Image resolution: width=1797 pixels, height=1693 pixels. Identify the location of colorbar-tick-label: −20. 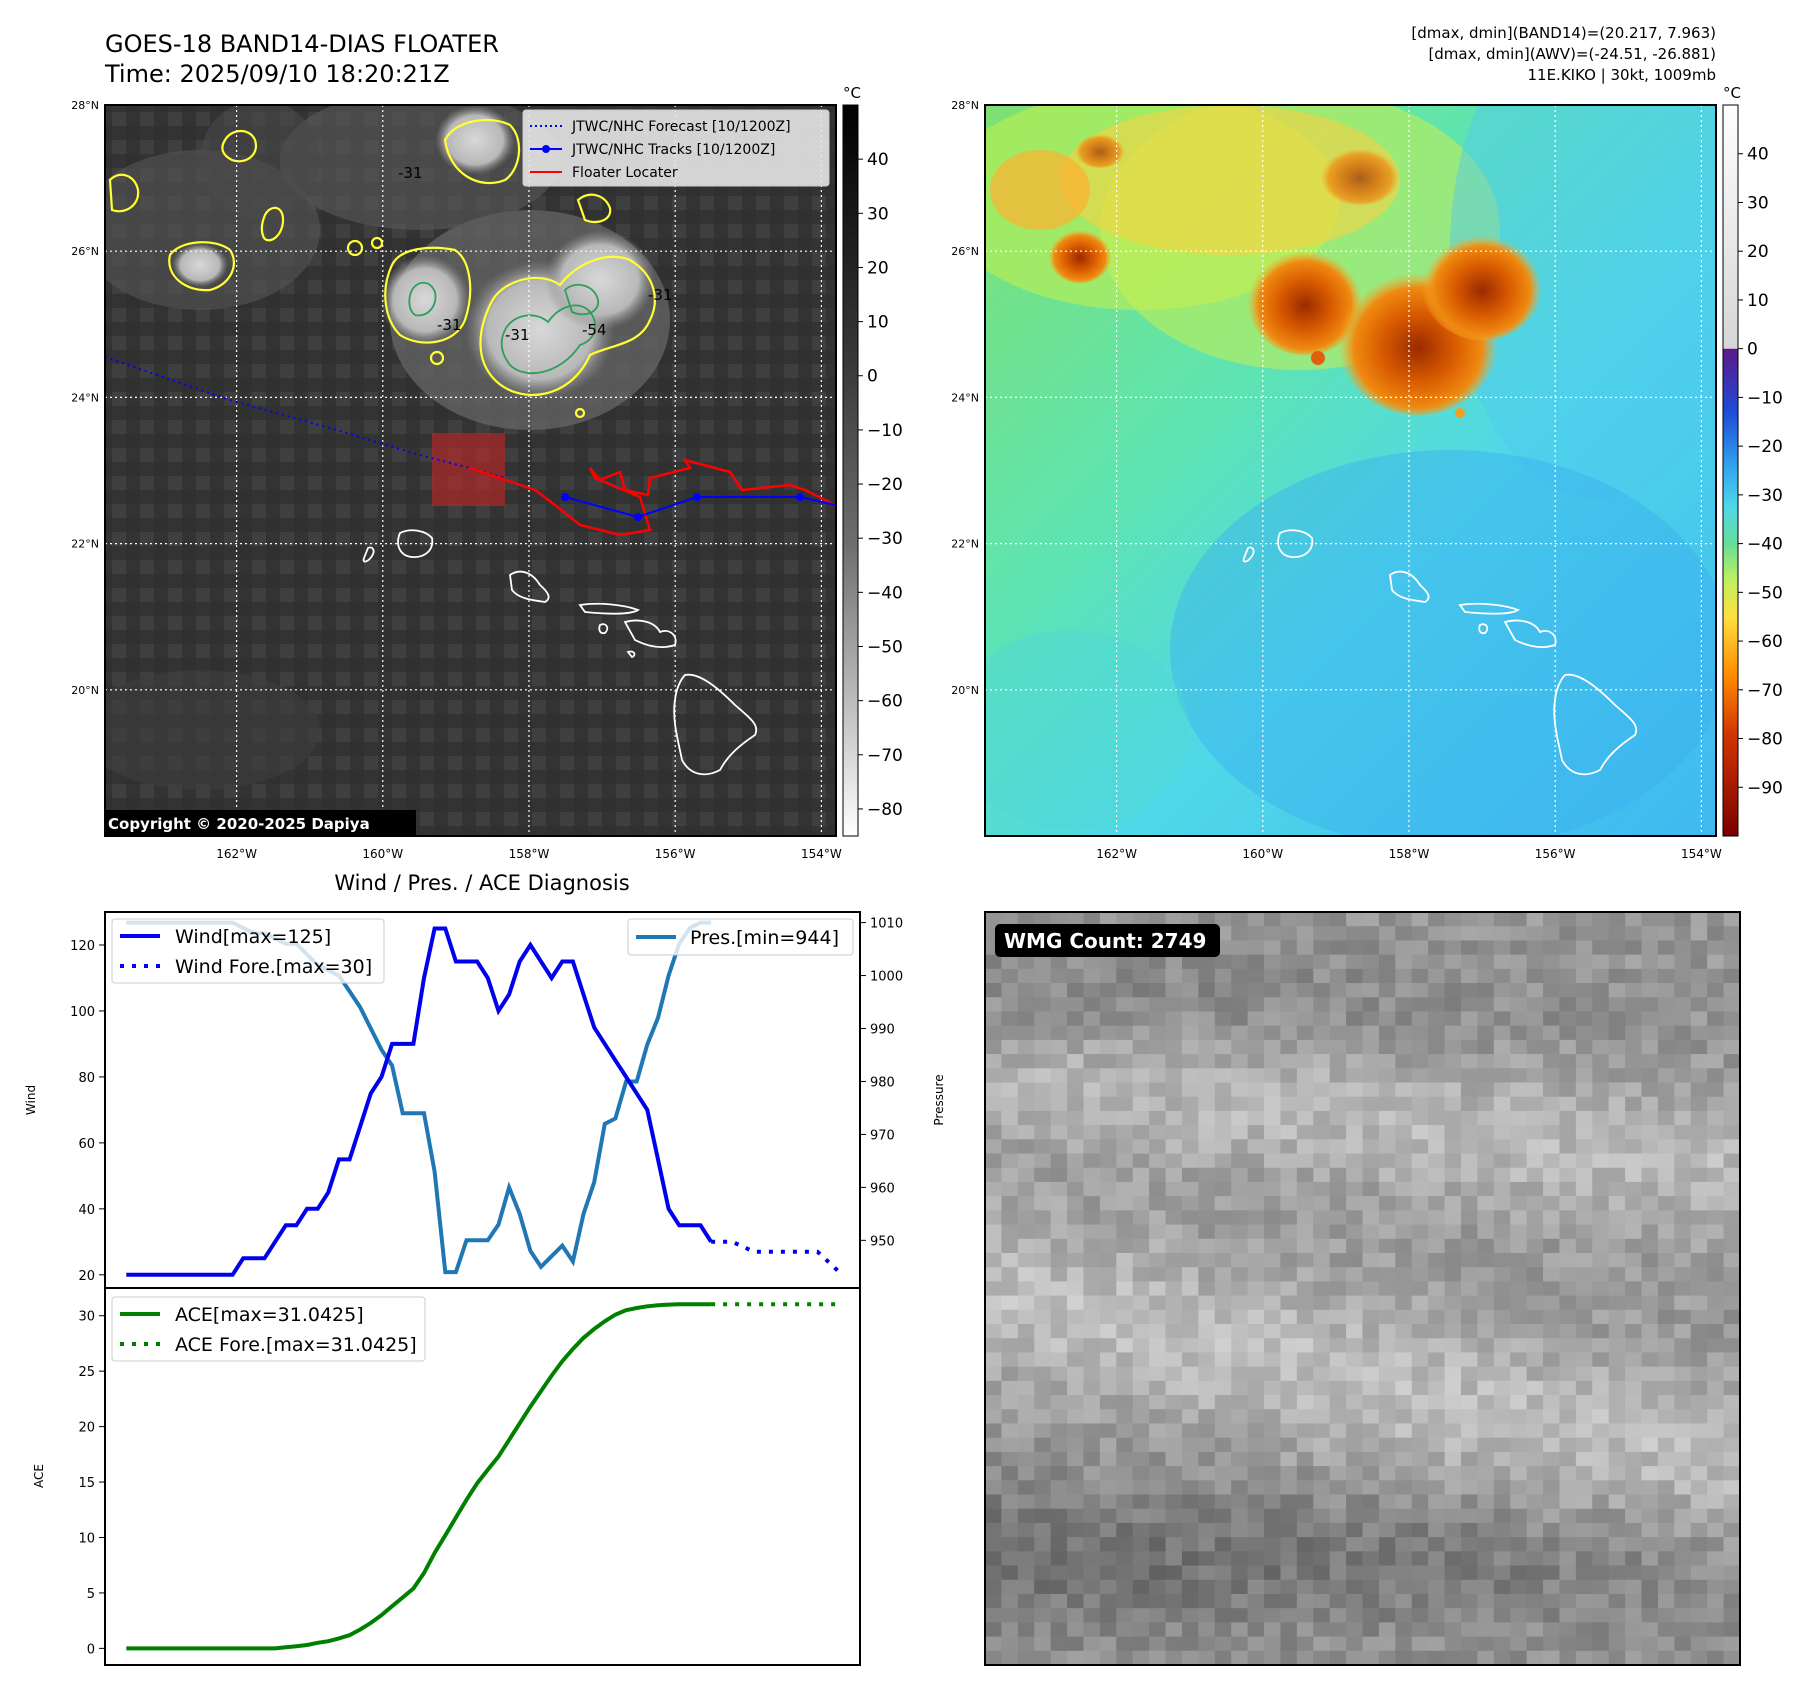
(1765, 447).